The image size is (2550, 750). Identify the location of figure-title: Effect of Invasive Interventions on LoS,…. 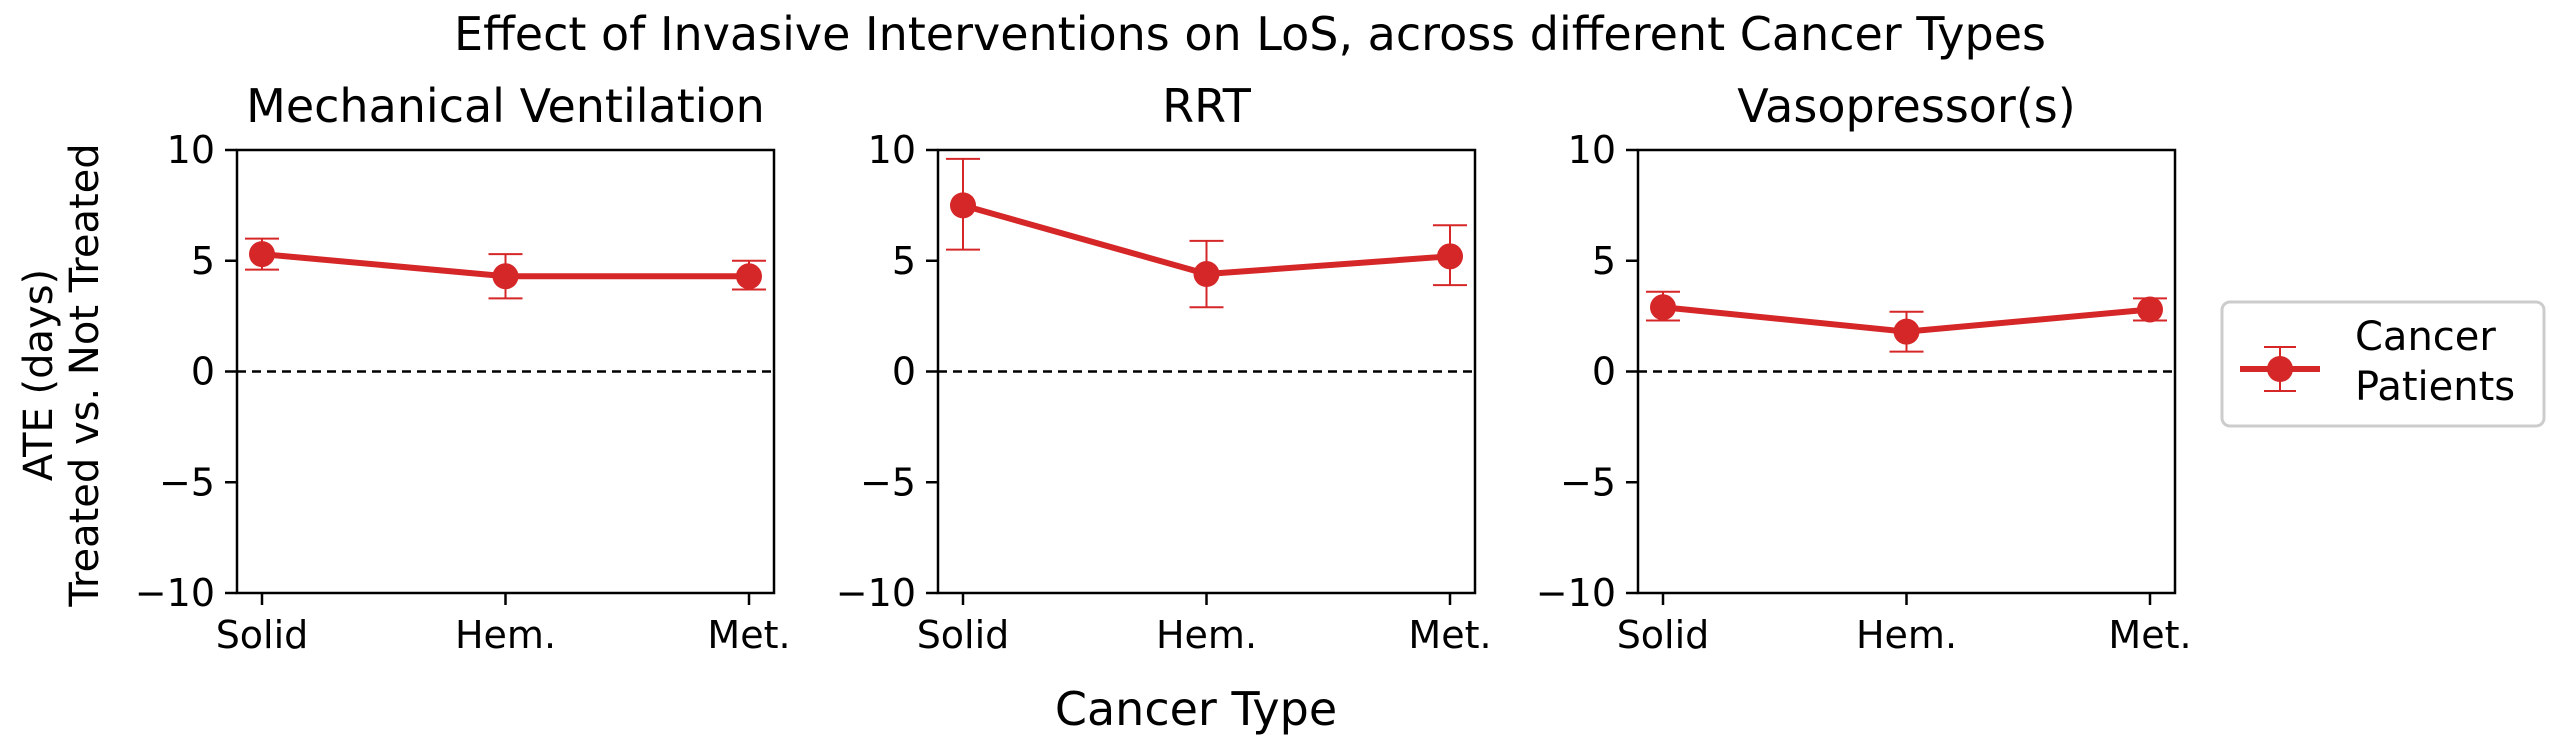
(1250, 34).